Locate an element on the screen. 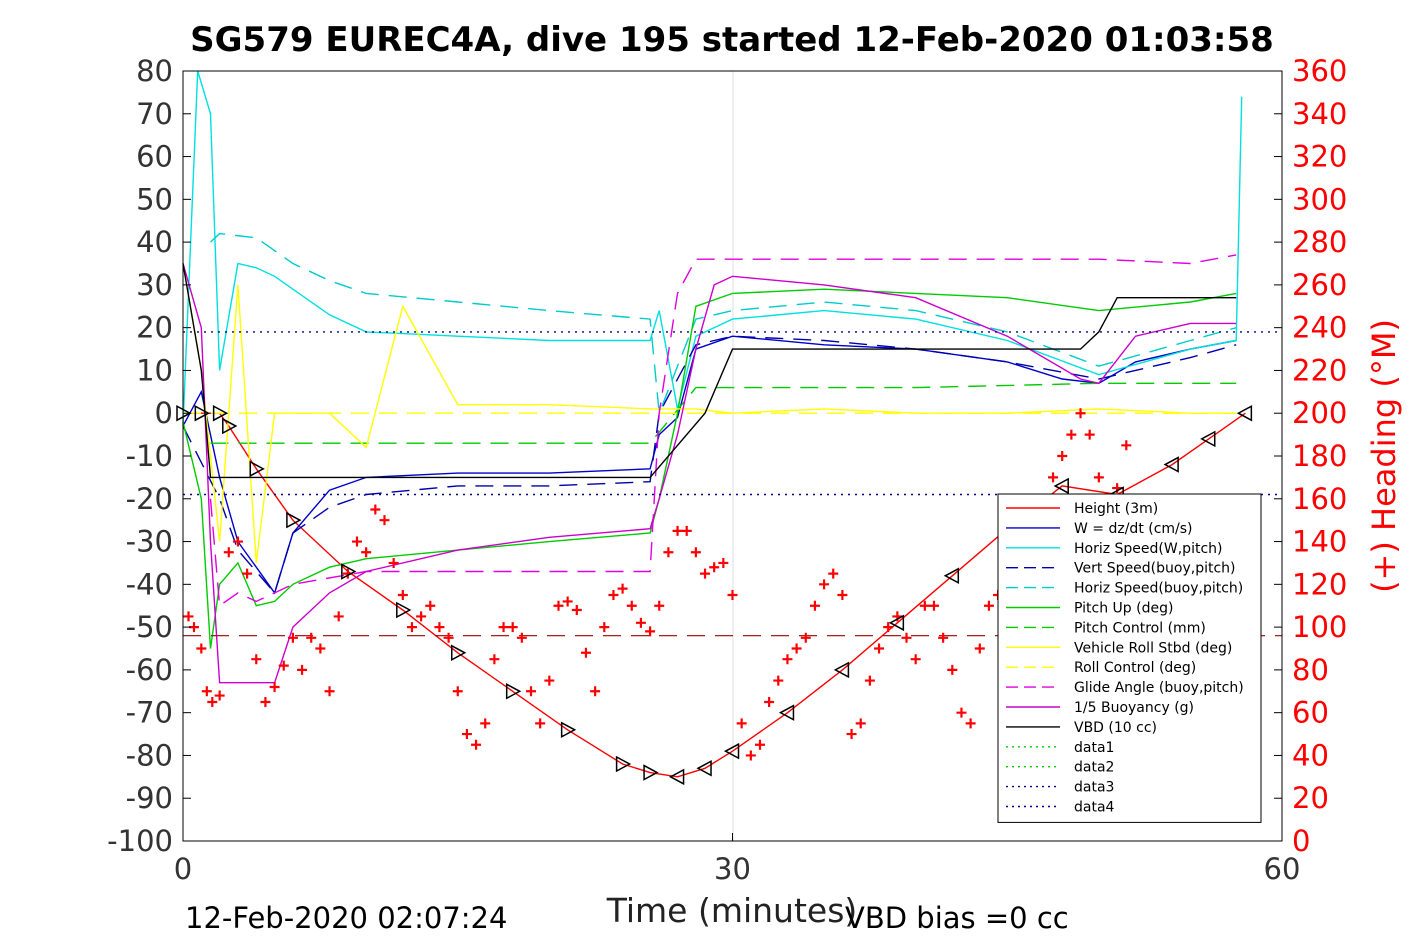 The height and width of the screenshot is (945, 1417). y-tick-label-right: 180 is located at coordinates (1319, 456).